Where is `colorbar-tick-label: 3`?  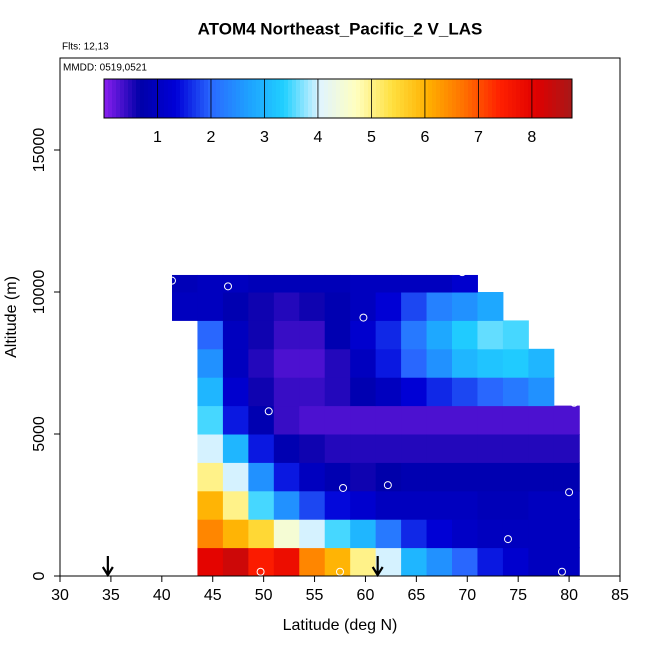 colorbar-tick-label: 3 is located at coordinates (264, 137).